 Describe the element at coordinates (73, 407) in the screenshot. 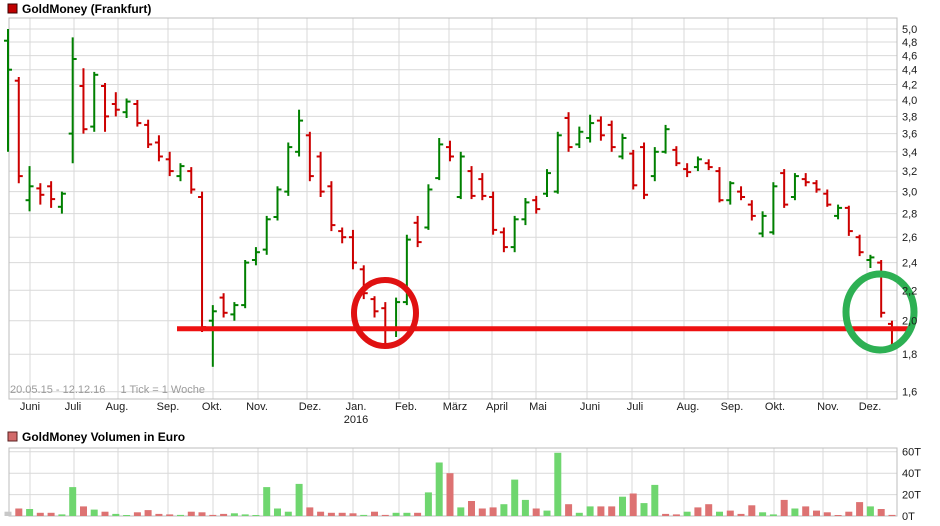

I see `x-axis-month-label: Juli` at that location.